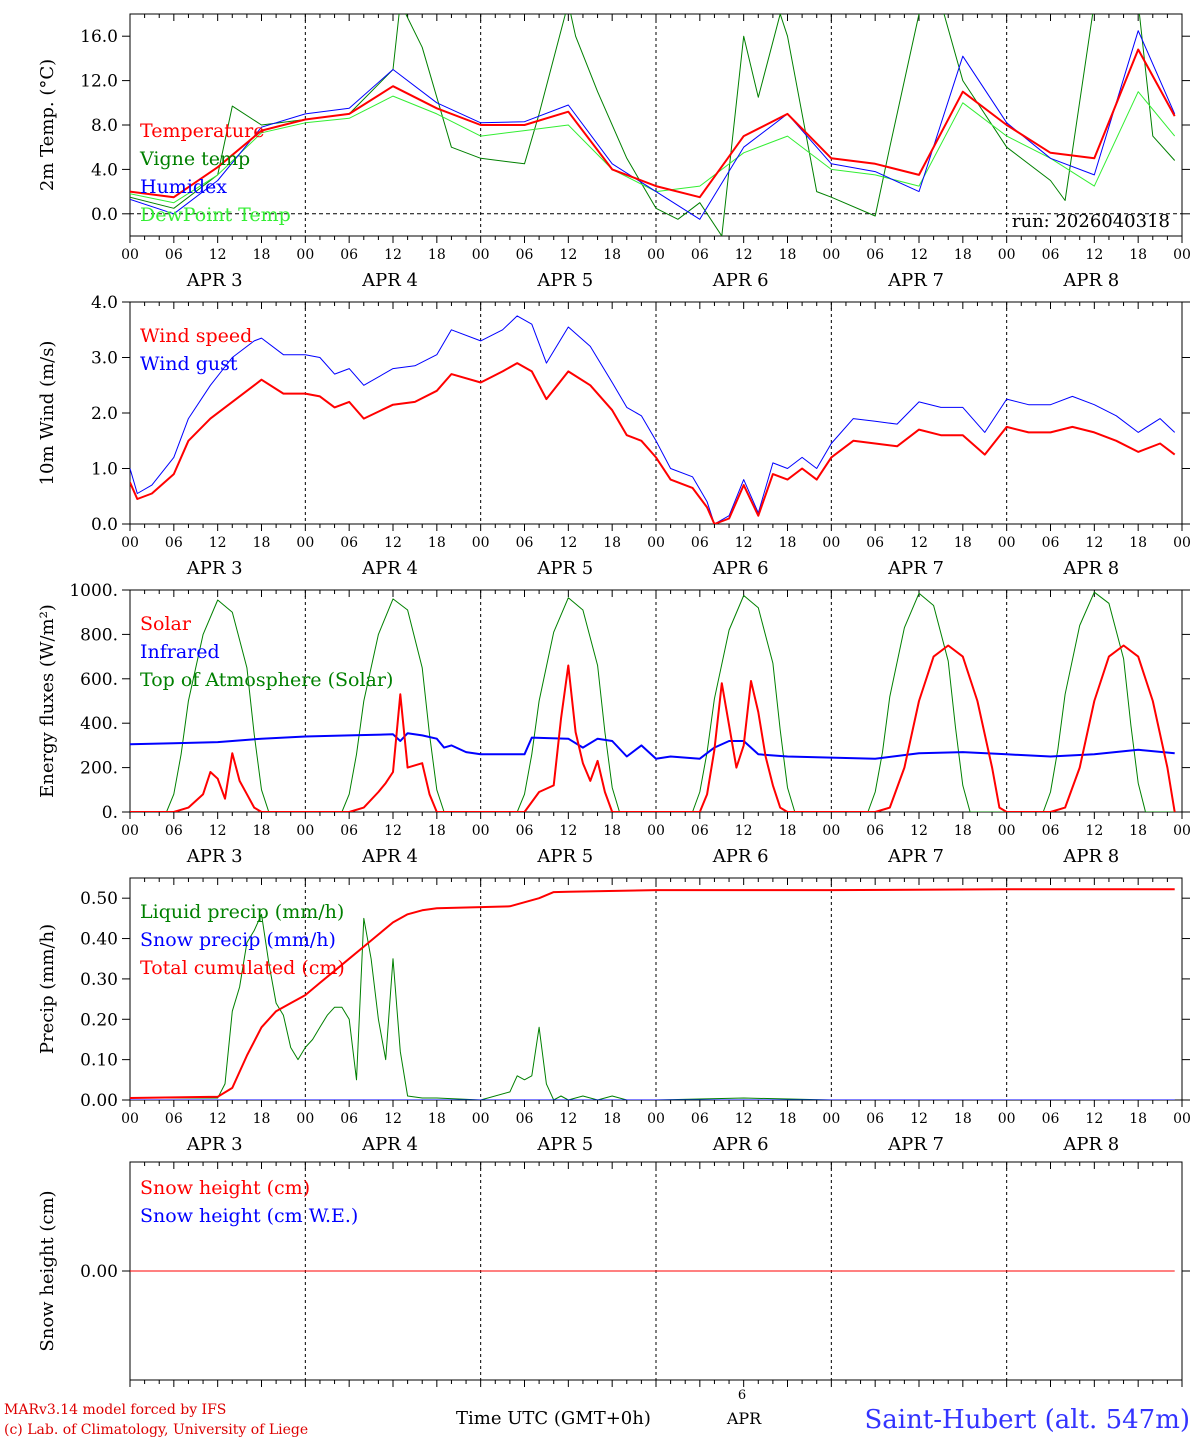  I want to click on y-tick-label: 8.0, so click(104, 126).